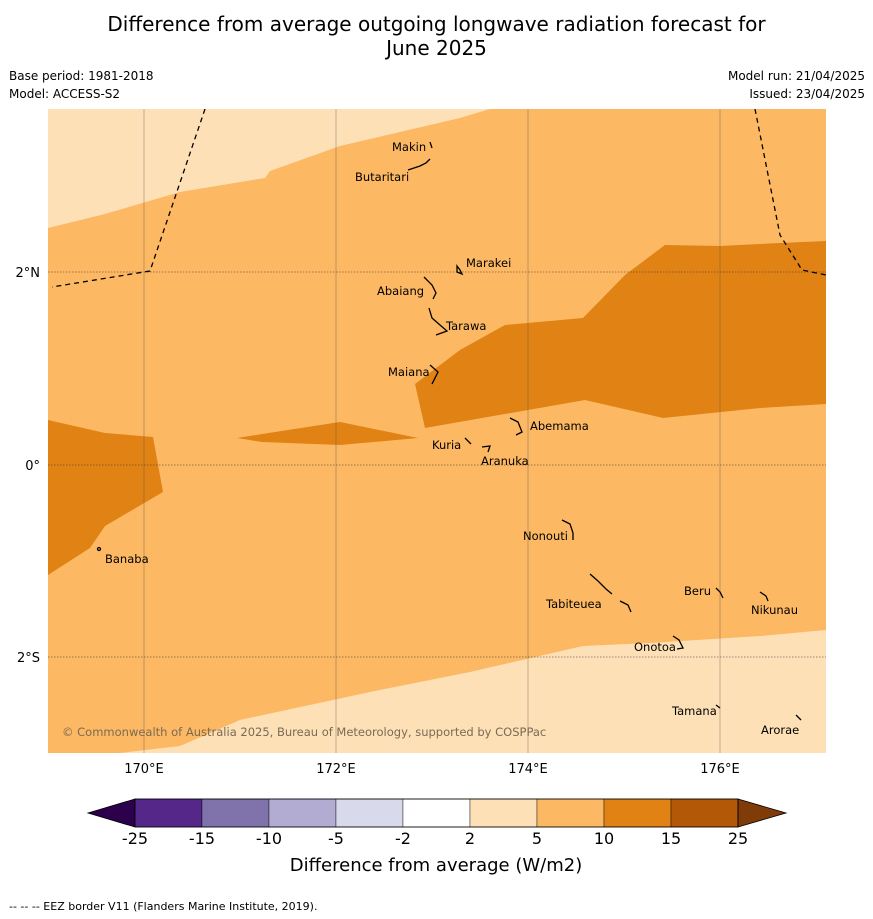 The height and width of the screenshot is (919, 873). Describe the element at coordinates (796, 85) in the screenshot. I see `meta-right: Model run: 21/04/2025 Issued: 23/04/2025` at that location.